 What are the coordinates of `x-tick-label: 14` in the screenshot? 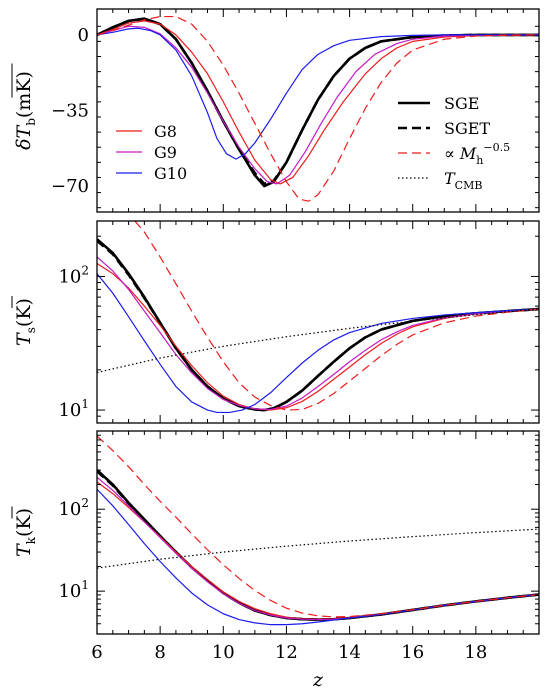 It's located at (349, 652).